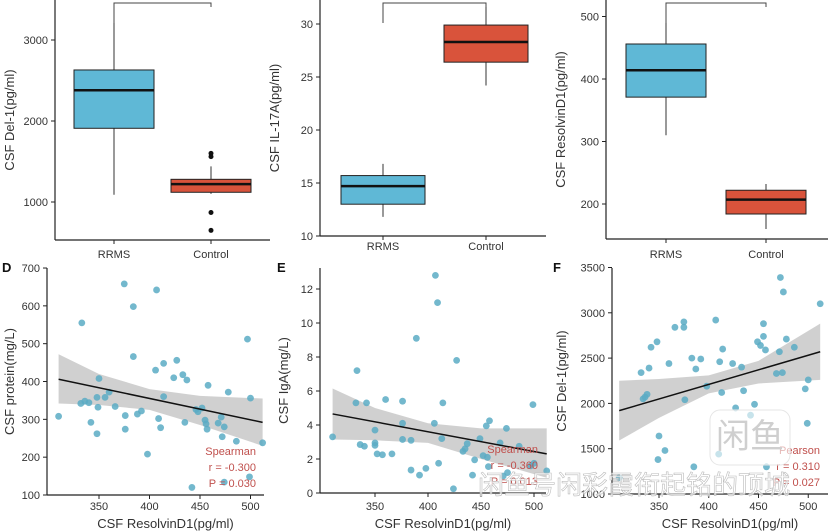  What do you see at coordinates (307, 184) in the screenshot?
I see `y-tick-label: 15` at bounding box center [307, 184].